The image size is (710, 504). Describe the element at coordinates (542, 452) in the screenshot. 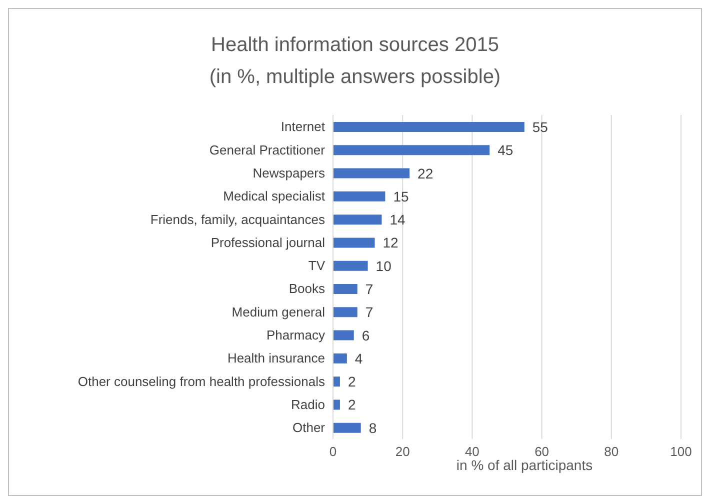

I see `x-tick-label: 60` at that location.